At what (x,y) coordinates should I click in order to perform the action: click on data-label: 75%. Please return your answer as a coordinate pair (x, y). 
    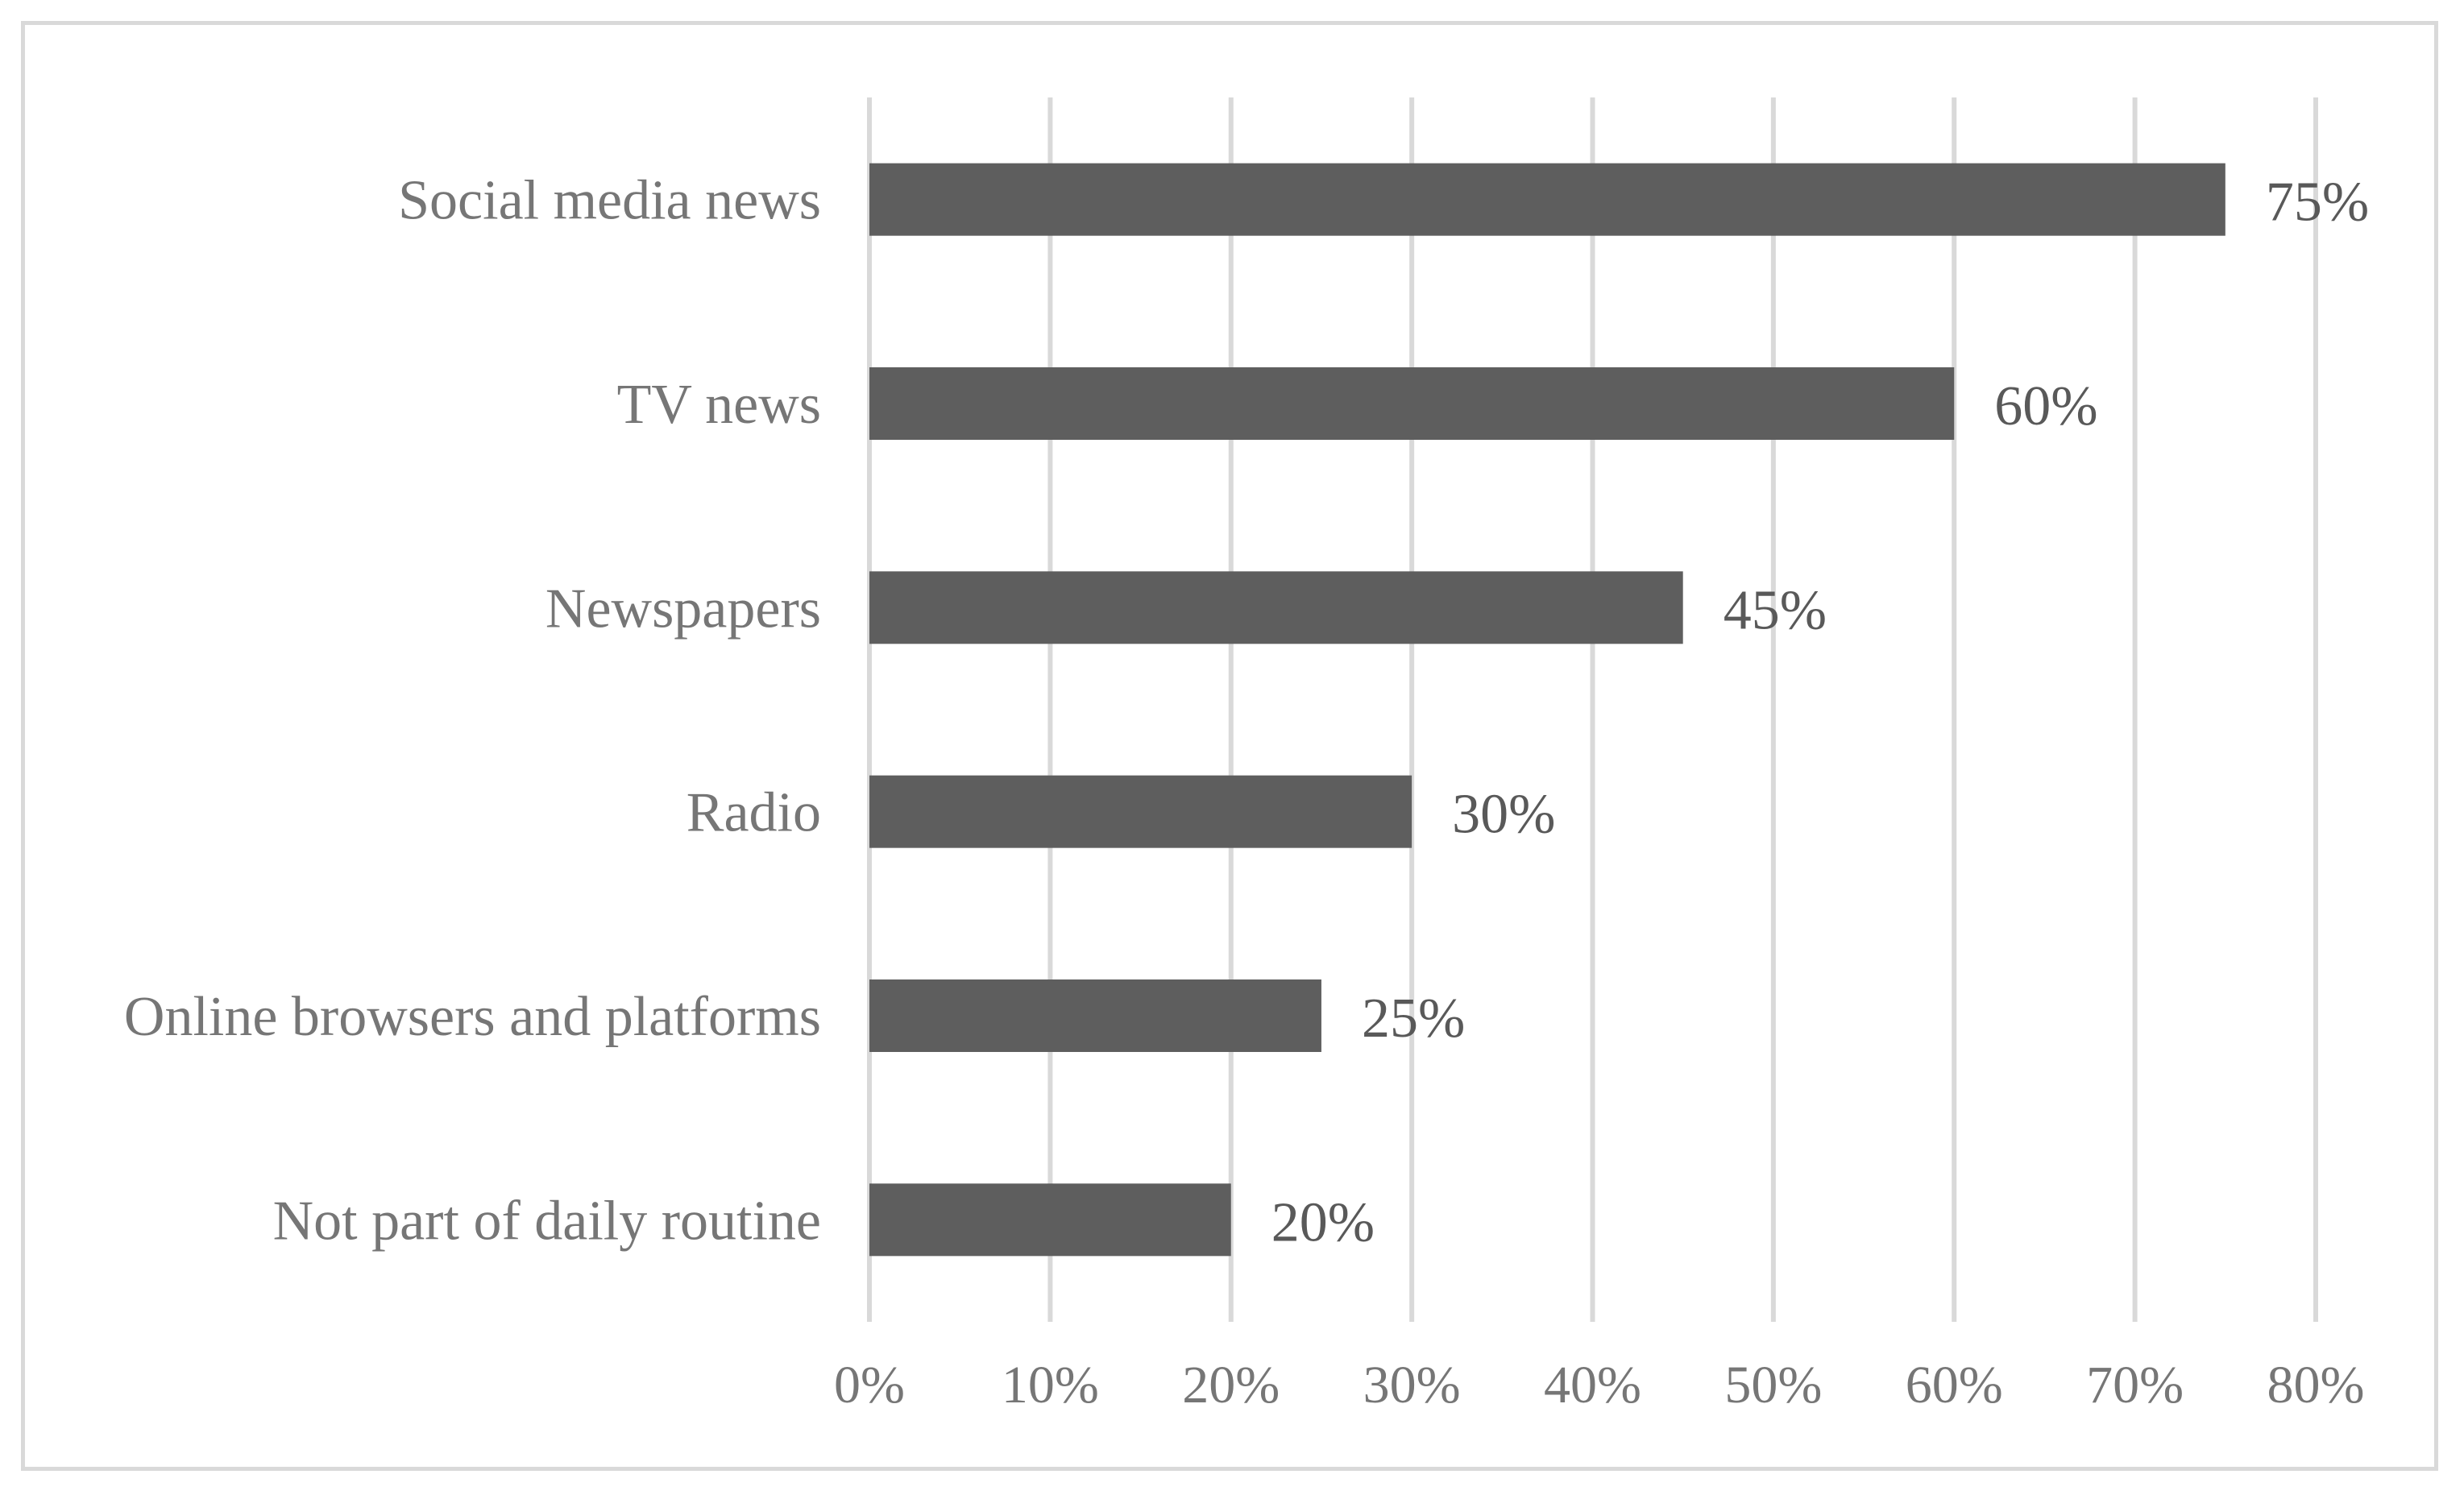
    Looking at the image, I should click on (2317, 203).